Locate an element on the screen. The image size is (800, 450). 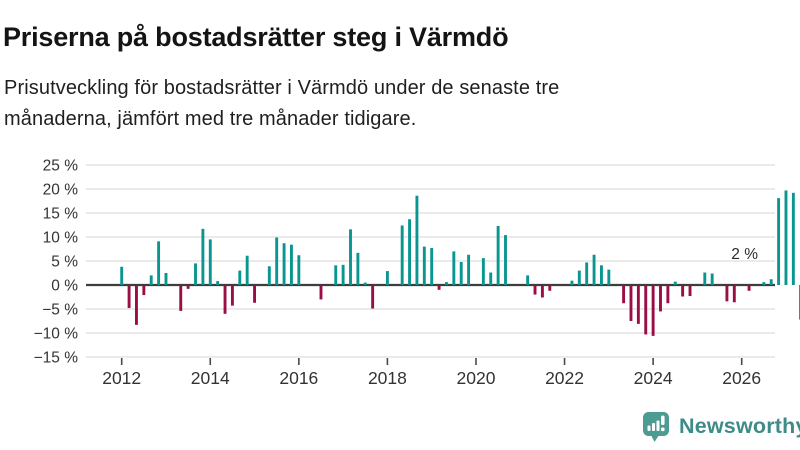
y-tick-label: 10 % is located at coordinates (61, 238).